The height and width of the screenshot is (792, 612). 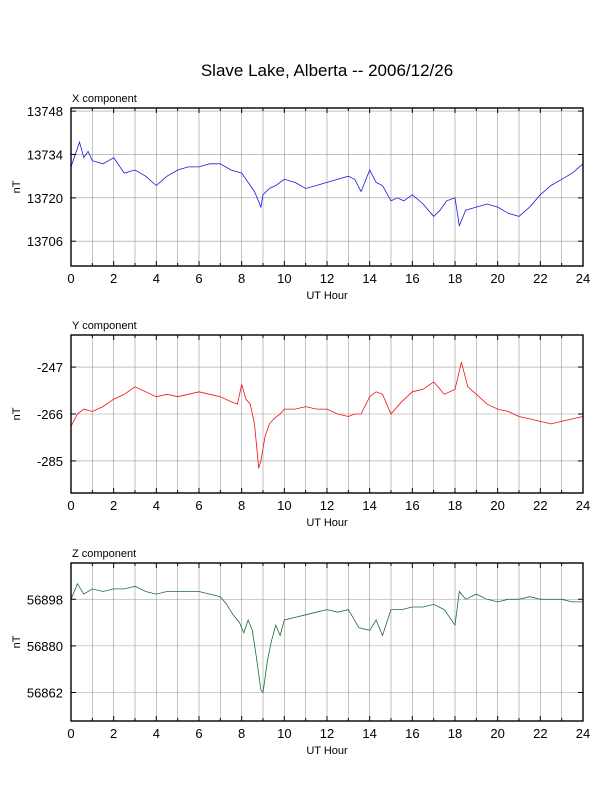 What do you see at coordinates (45, 599) in the screenshot?
I see `y-tick-label: 56898` at bounding box center [45, 599].